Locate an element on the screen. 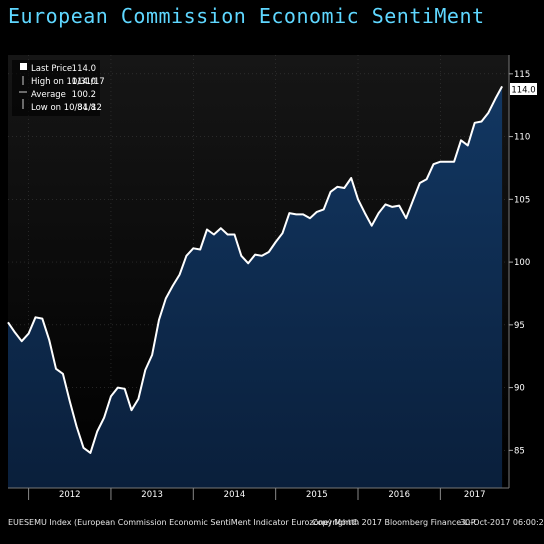 Image resolution: width=544 pixels, height=544 pixels. legend-value-last: 114.0 is located at coordinates (84, 69).